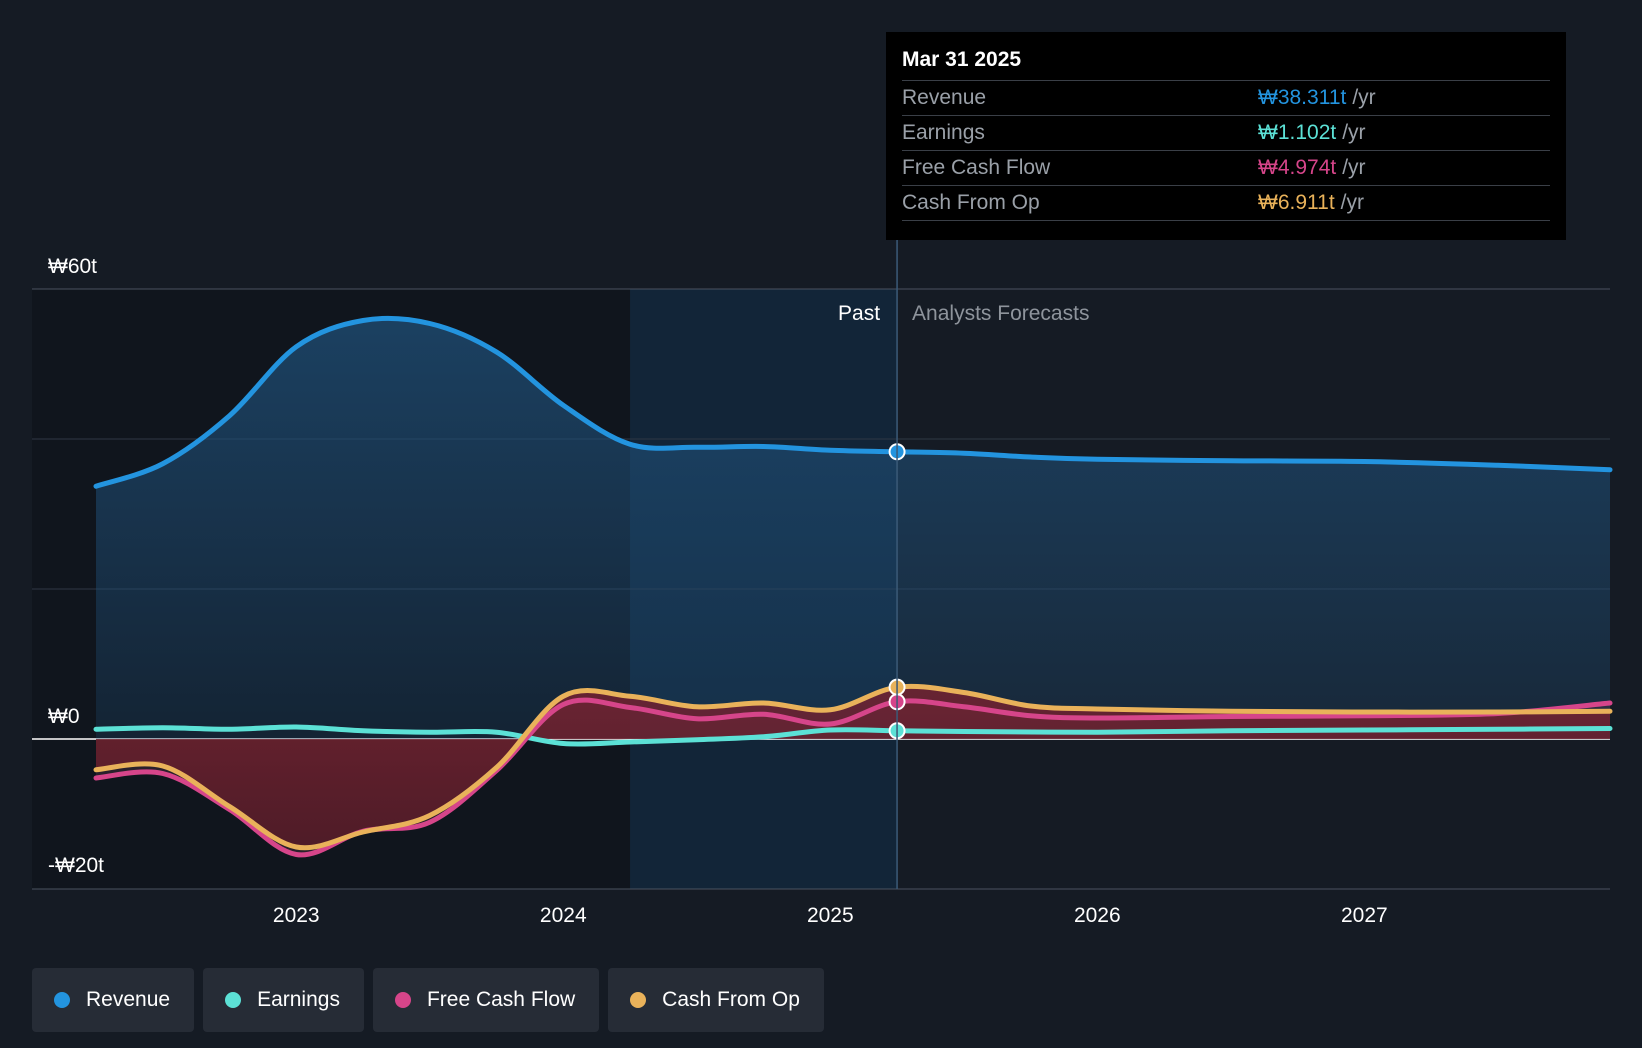  Describe the element at coordinates (943, 132) in the screenshot. I see `tooltip-row-label: Earnings` at that location.